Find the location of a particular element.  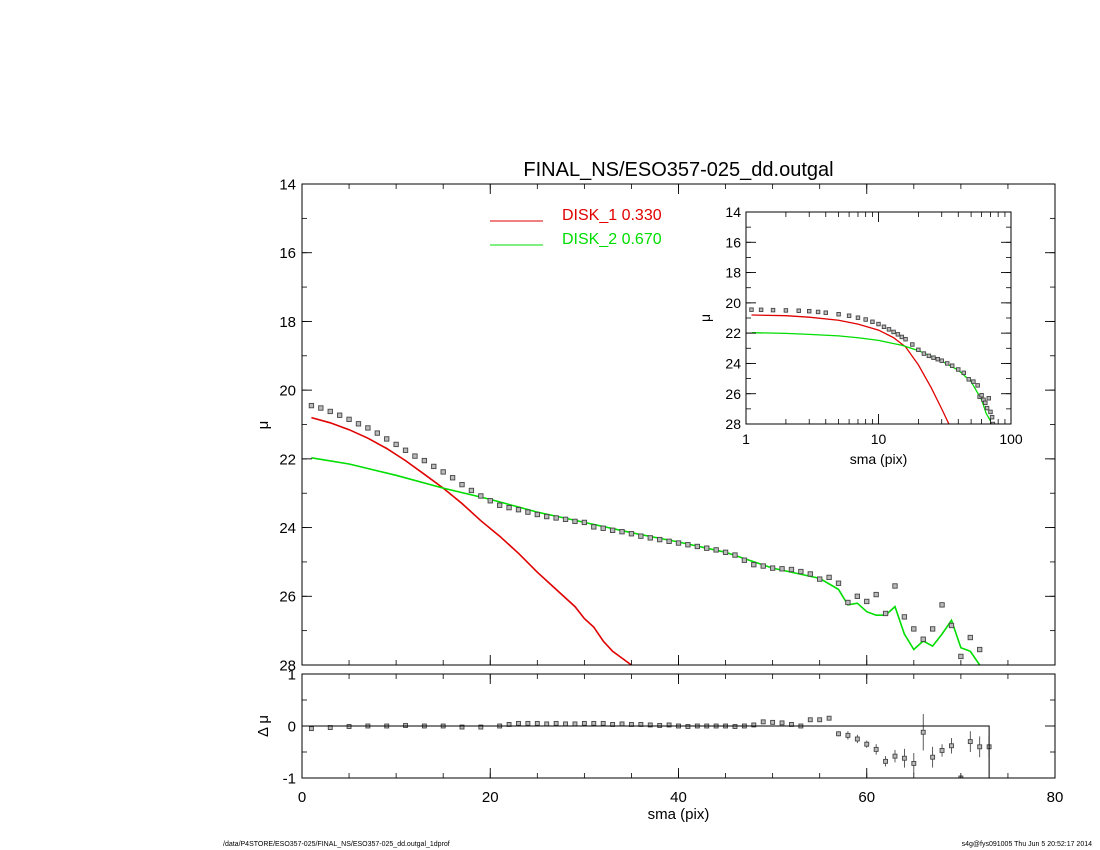

series-line is located at coordinates (850, 369).